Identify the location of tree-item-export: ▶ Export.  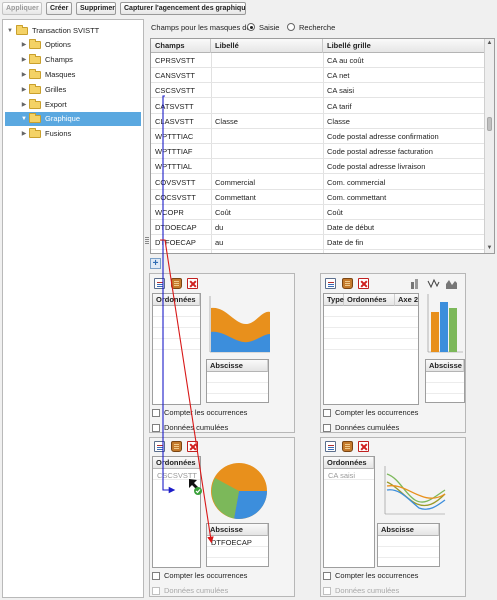
(73, 105).